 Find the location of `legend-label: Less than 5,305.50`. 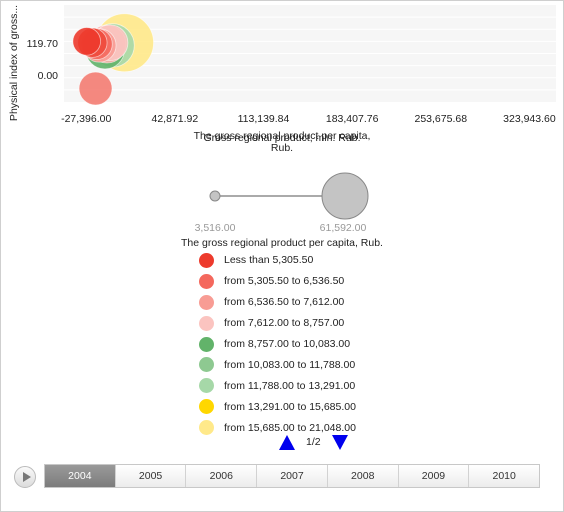

legend-label: Less than 5,305.50 is located at coordinates (269, 260).